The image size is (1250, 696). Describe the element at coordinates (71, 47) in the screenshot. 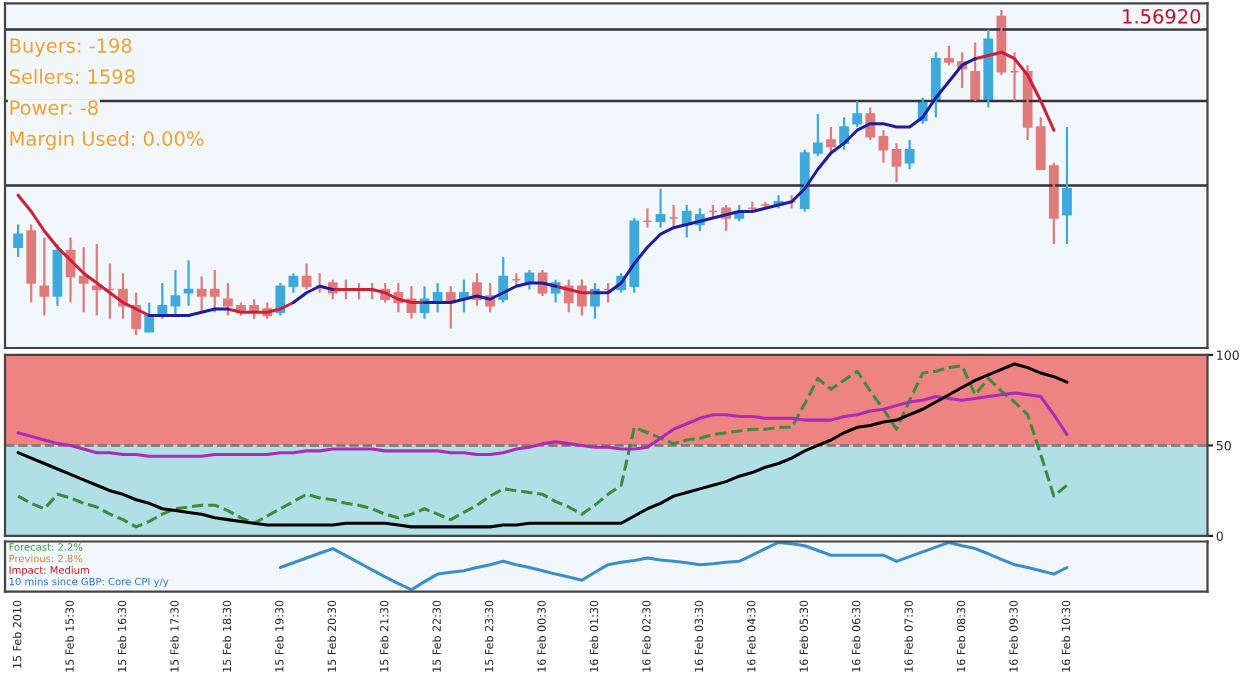

I see `annotation: Buyers: -198` at that location.